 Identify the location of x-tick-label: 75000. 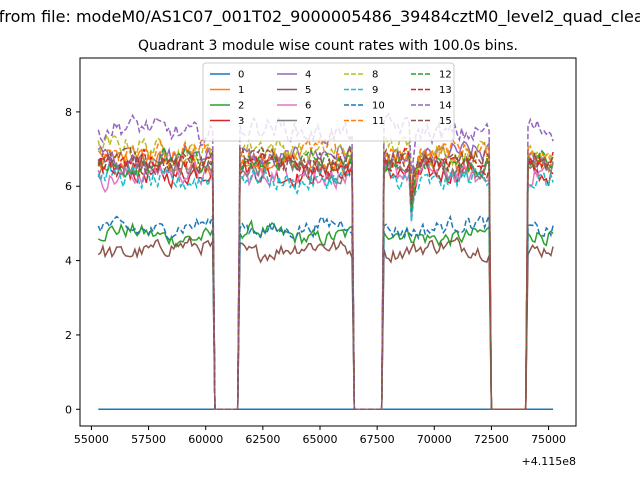
(548, 439).